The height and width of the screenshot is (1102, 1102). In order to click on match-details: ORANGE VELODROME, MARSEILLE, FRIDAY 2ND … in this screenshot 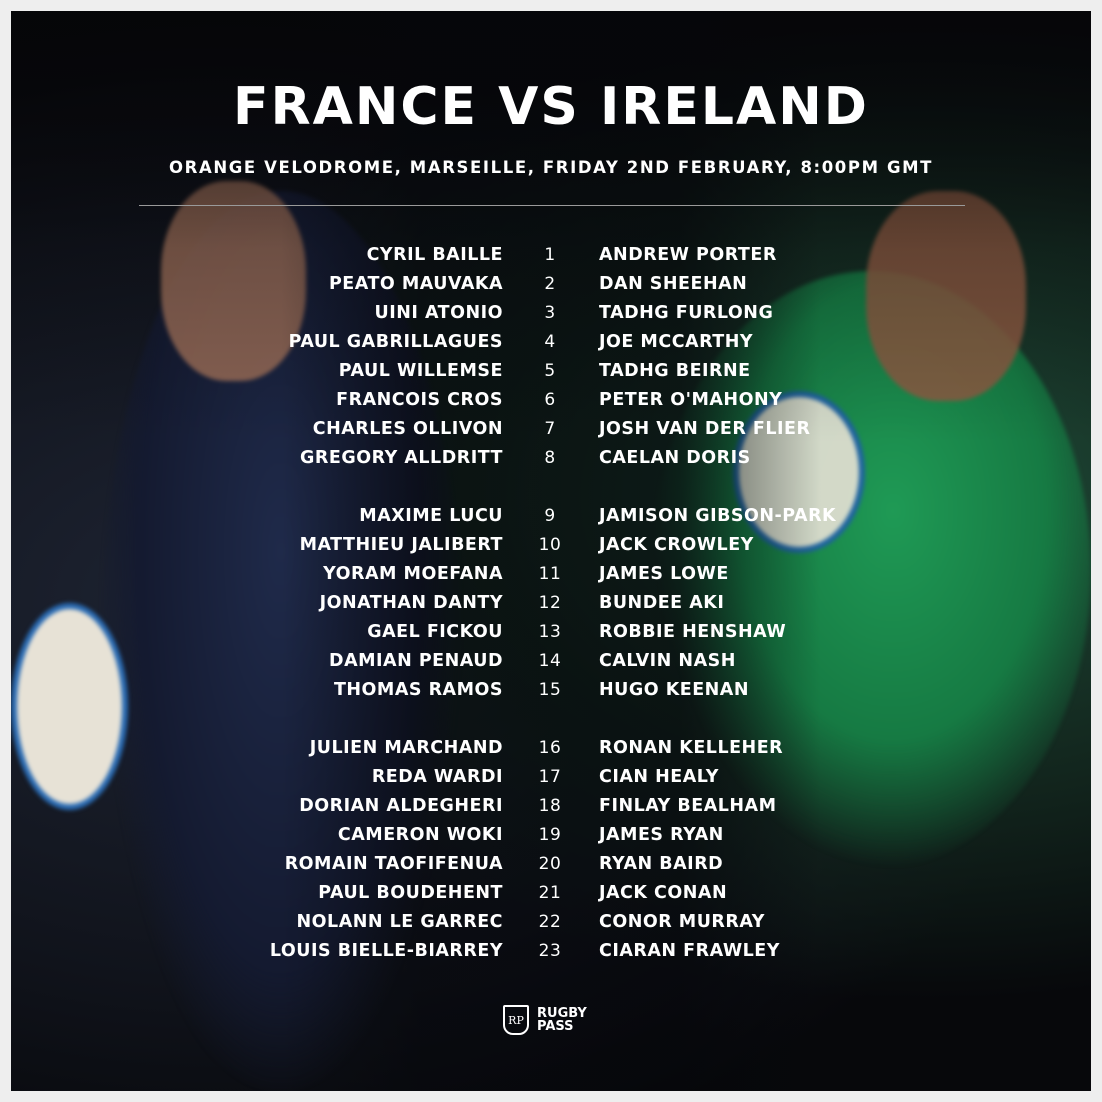, I will do `click(551, 167)`.